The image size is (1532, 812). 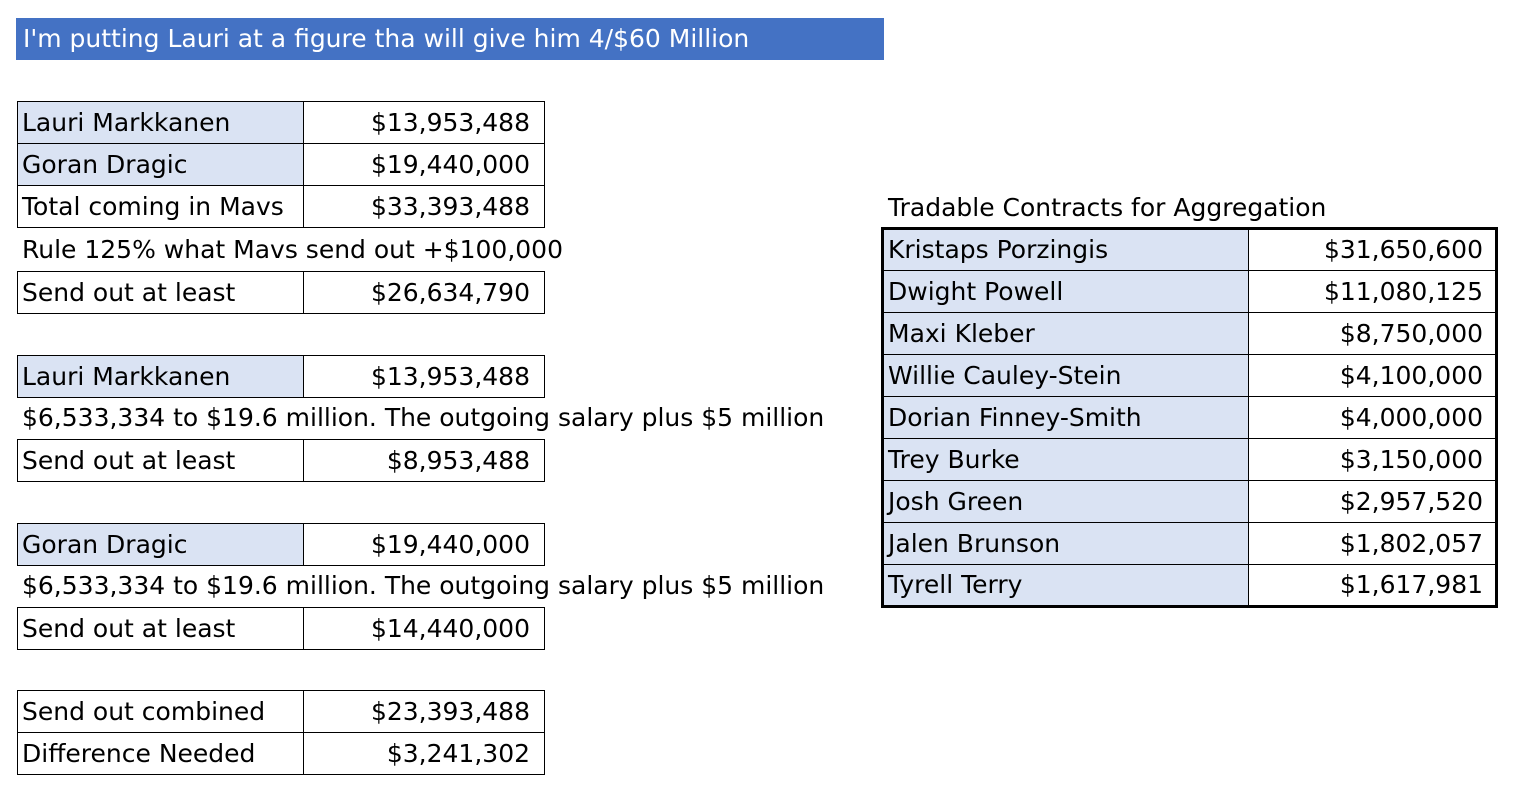 I want to click on salary-cell: $2,957,520, so click(x=1372, y=501).